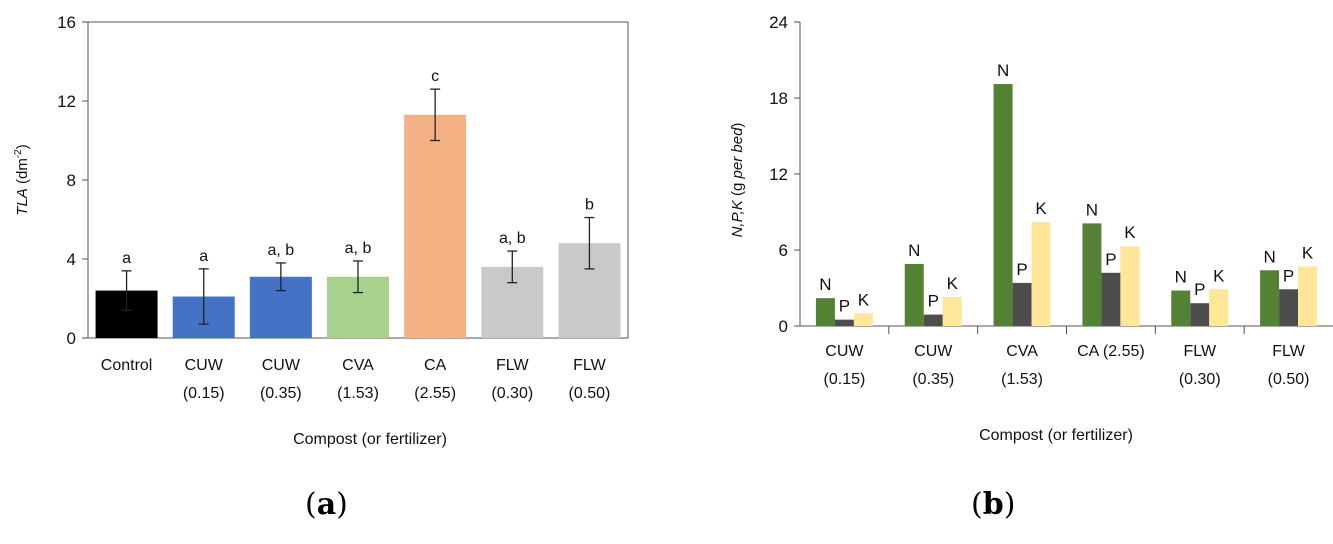 Image resolution: width=1333 pixels, height=544 pixels. Describe the element at coordinates (281, 393) in the screenshot. I see `x-tick-label-a-line2: (0.35)` at that location.